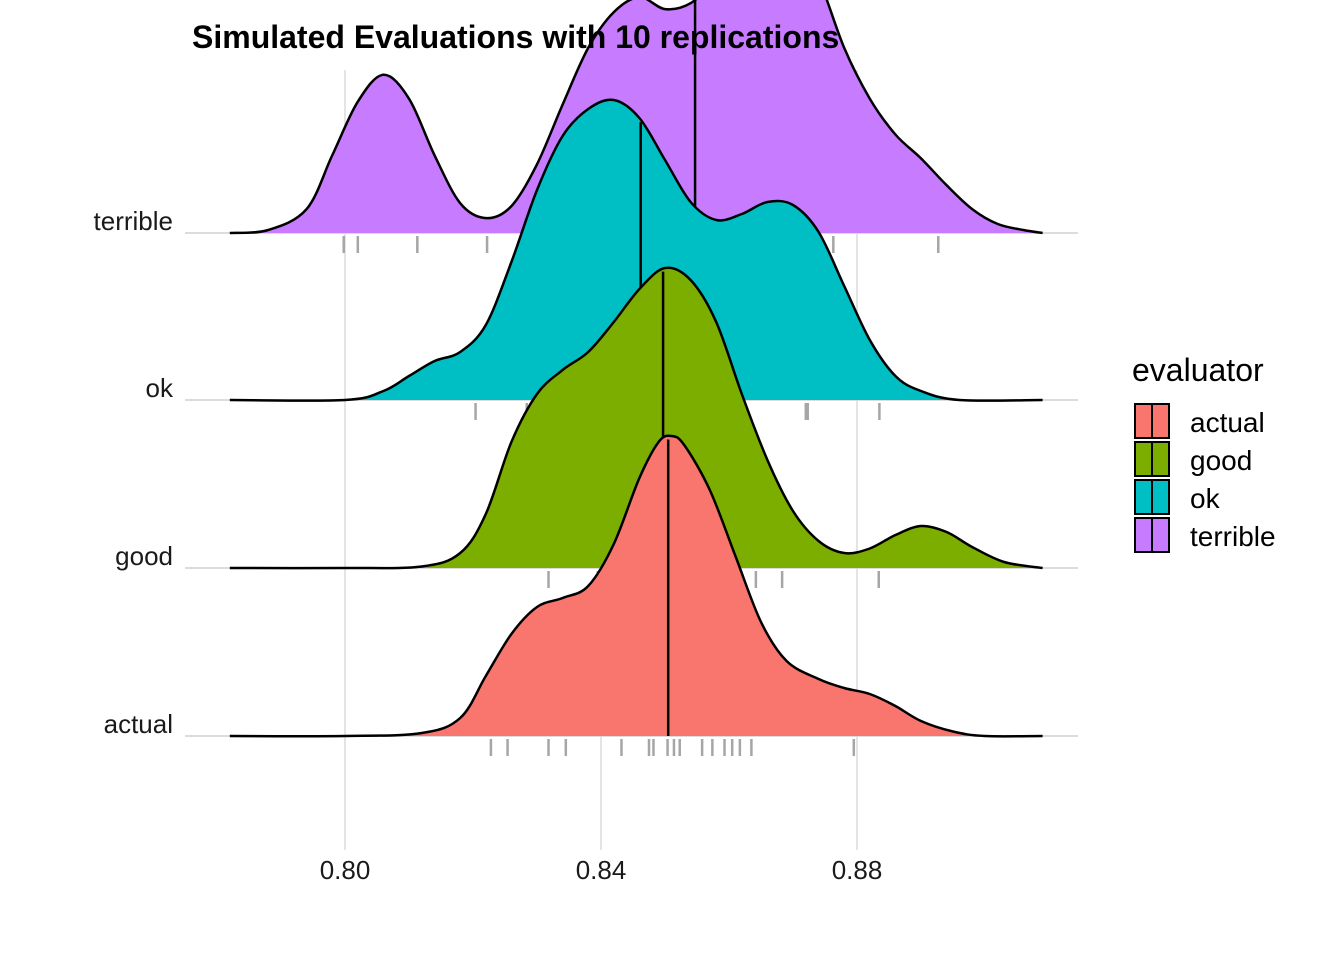  What do you see at coordinates (1227, 422) in the screenshot?
I see `legend-label-actual: actual` at bounding box center [1227, 422].